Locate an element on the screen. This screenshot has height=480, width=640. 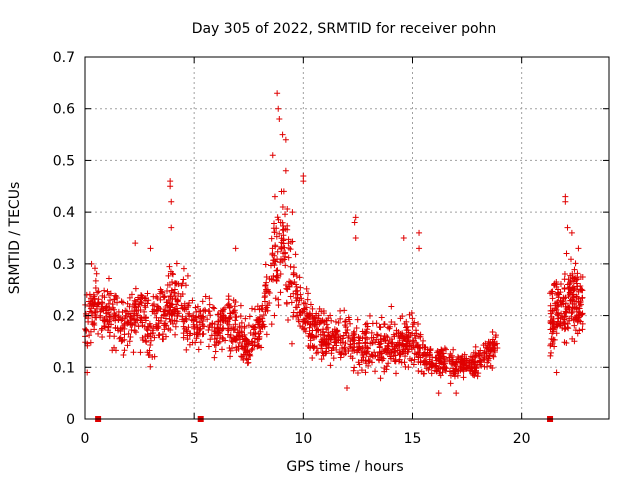
x-tick-label: 0 is located at coordinates (85, 439).